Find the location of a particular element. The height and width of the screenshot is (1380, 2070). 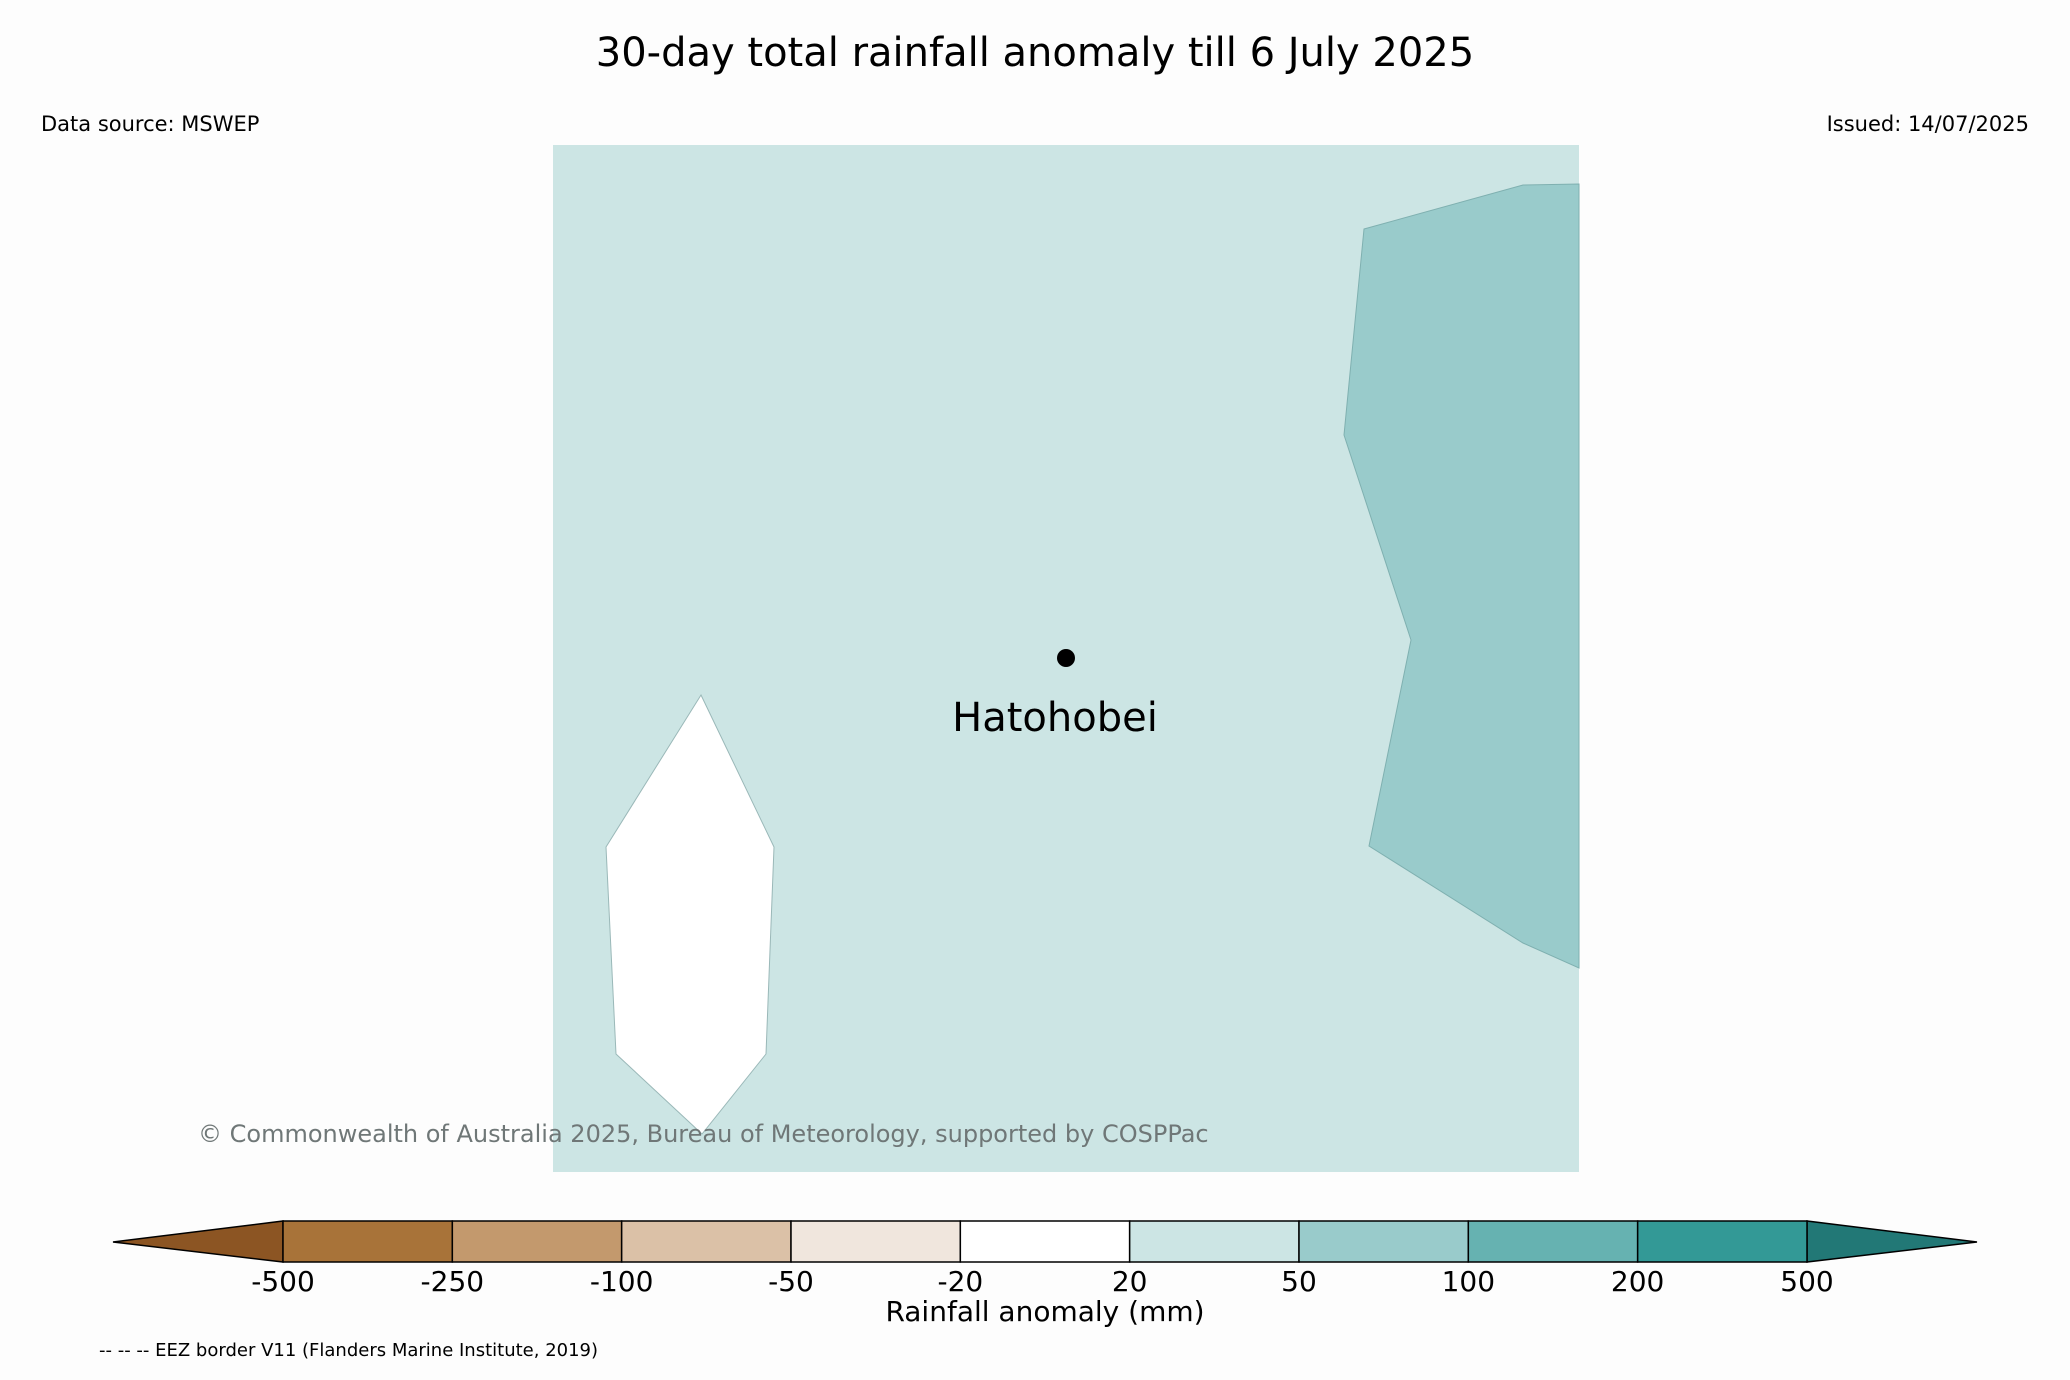

colorbar-tick-label: -50 is located at coordinates (791, 1281).